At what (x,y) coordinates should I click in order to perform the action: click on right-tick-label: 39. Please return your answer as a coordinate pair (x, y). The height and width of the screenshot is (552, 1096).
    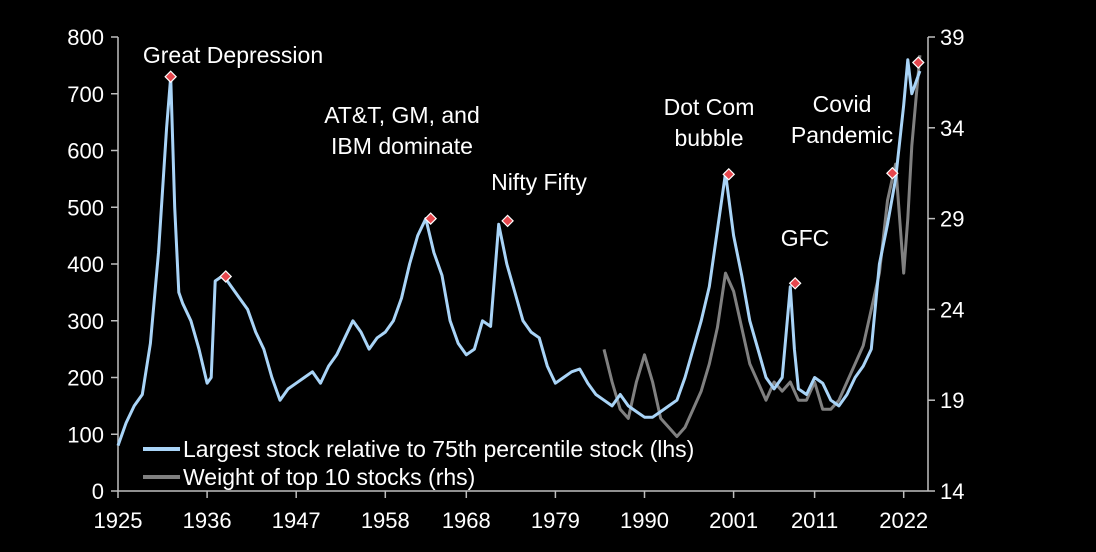
    Looking at the image, I should click on (952, 37).